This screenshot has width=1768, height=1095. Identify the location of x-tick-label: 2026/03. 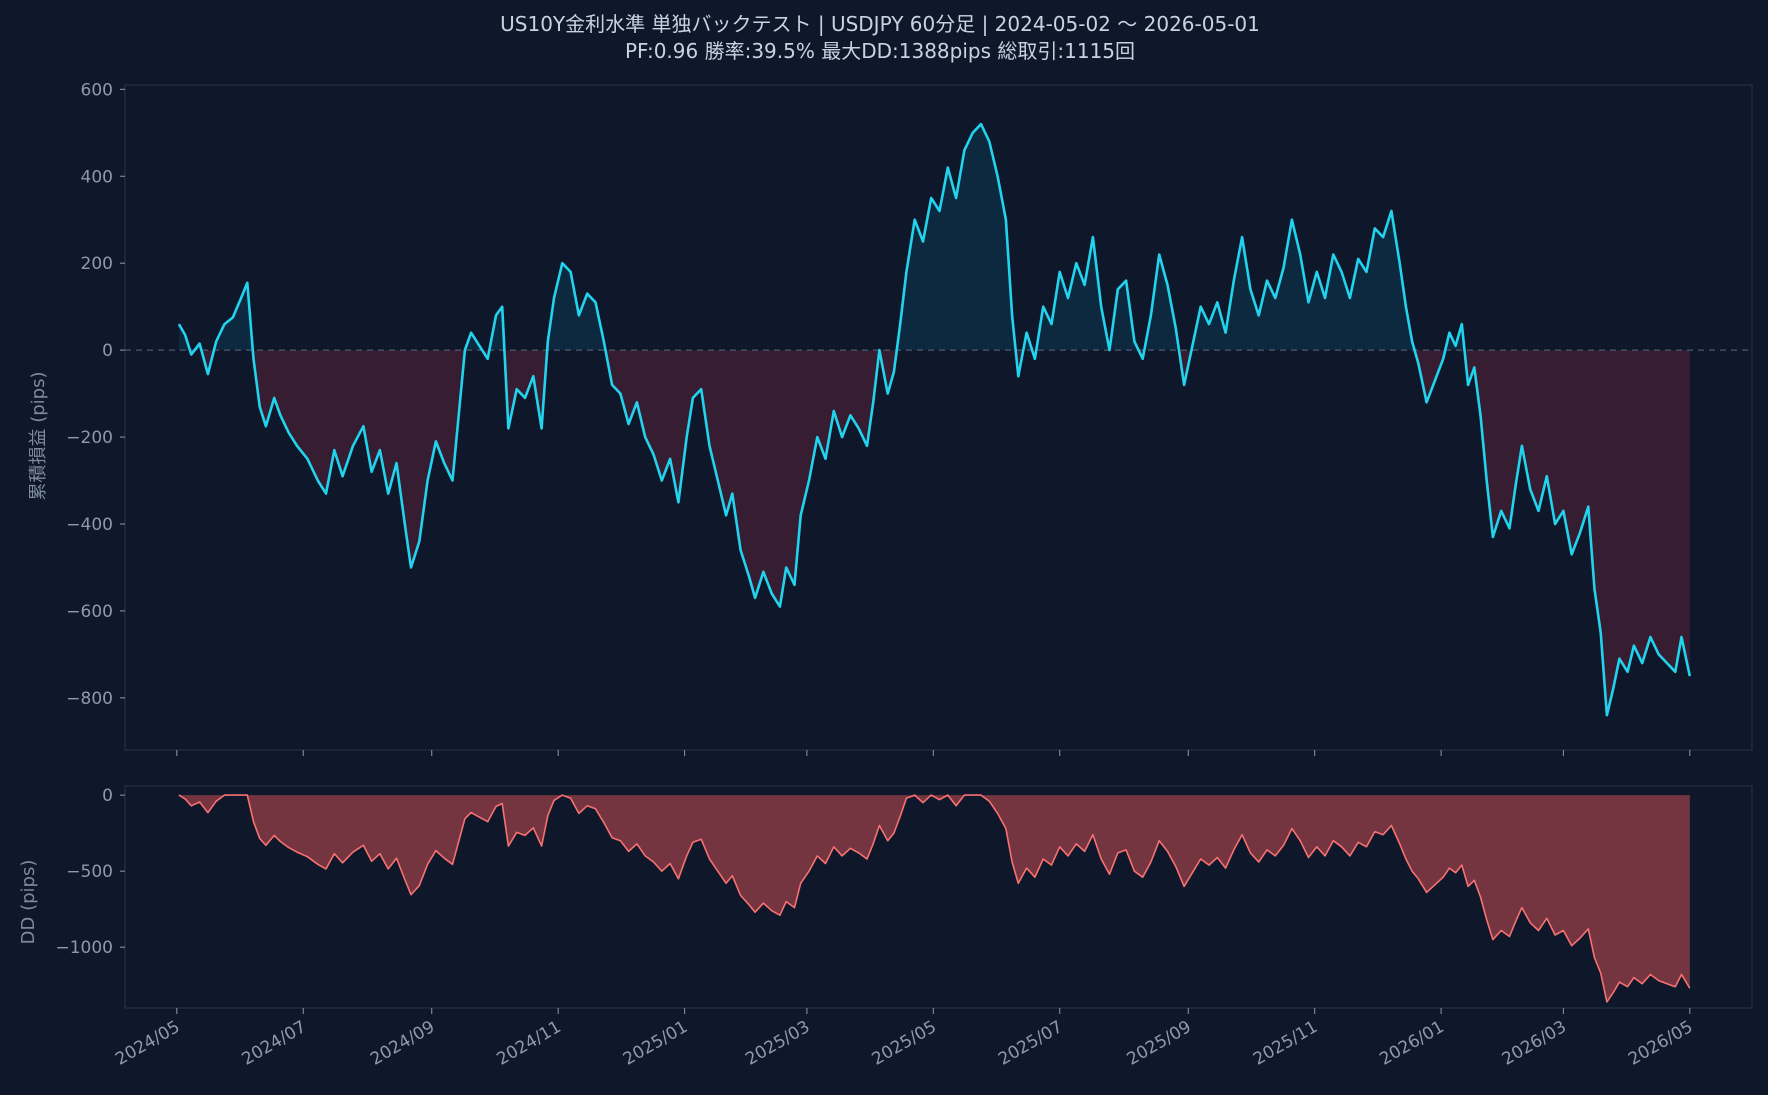
(1534, 1043).